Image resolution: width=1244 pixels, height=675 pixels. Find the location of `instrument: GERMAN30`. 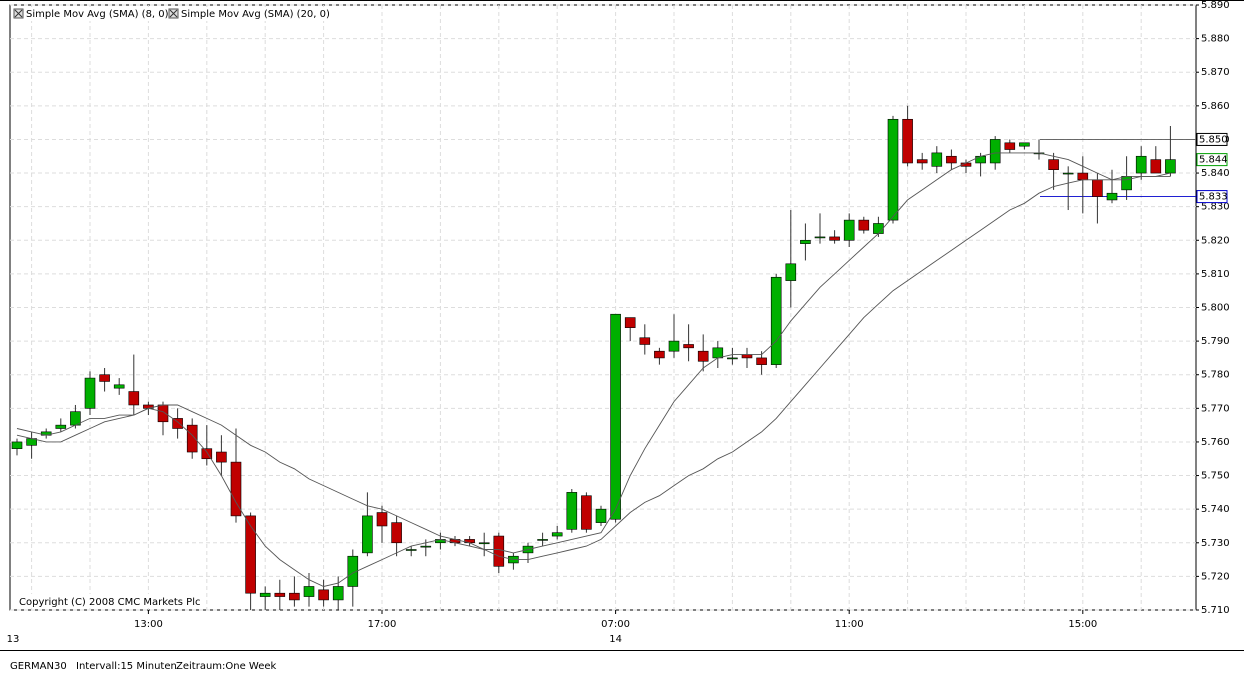

instrument: GERMAN30 is located at coordinates (38, 666).